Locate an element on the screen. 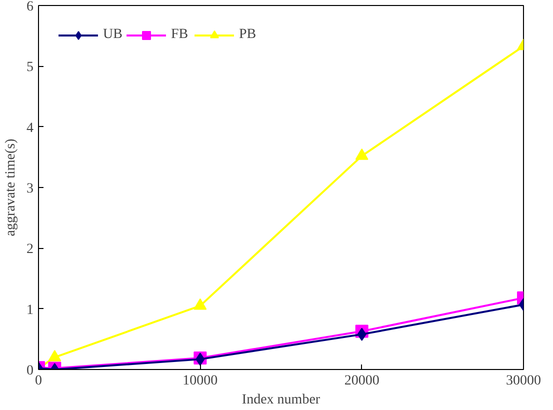 The image size is (553, 410). legend-label: PB is located at coordinates (248, 35).